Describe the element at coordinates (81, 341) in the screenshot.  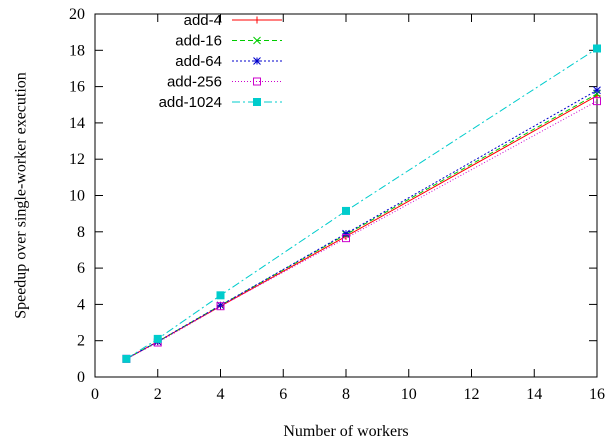
I see `y-tick-label: 2` at that location.